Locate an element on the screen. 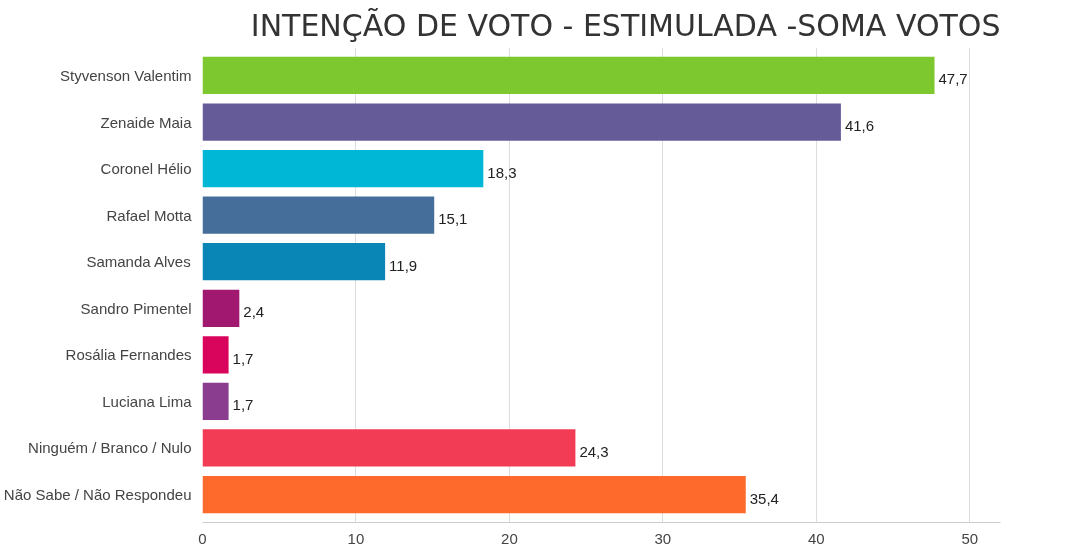 Image resolution: width=1080 pixels, height=546 pixels. y-tick-label: Rosália Fernandes is located at coordinates (128, 355).